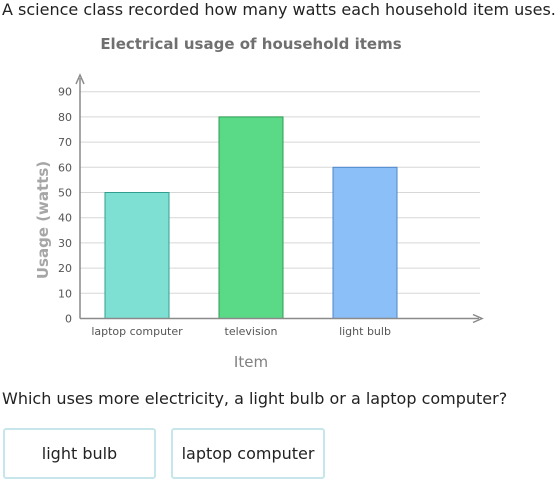 This screenshot has width=558, height=482. Describe the element at coordinates (65, 293) in the screenshot. I see `y-tick-label: 10` at that location.